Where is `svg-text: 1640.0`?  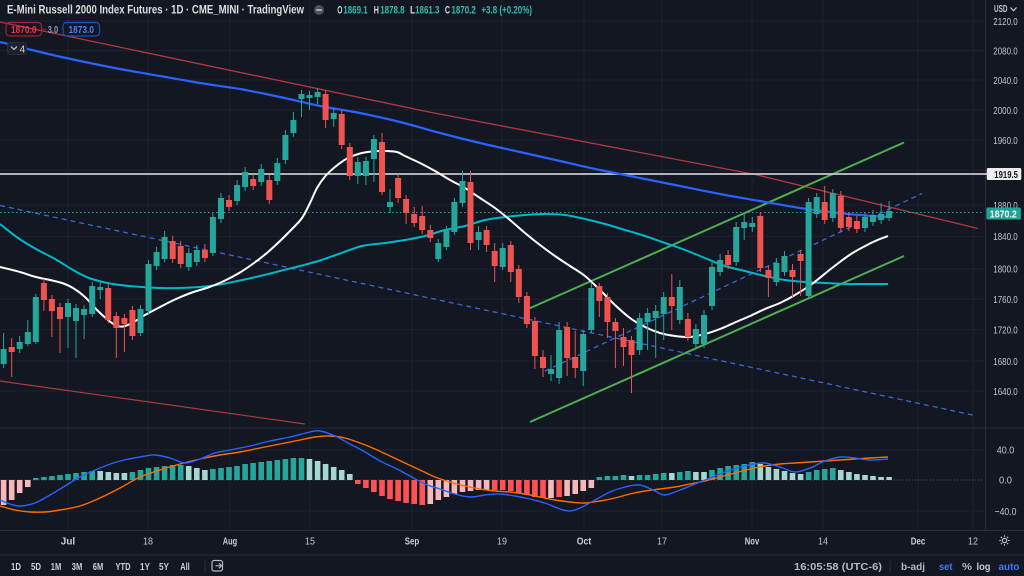
svg-text: 1640.0 is located at coordinates (1005, 392).